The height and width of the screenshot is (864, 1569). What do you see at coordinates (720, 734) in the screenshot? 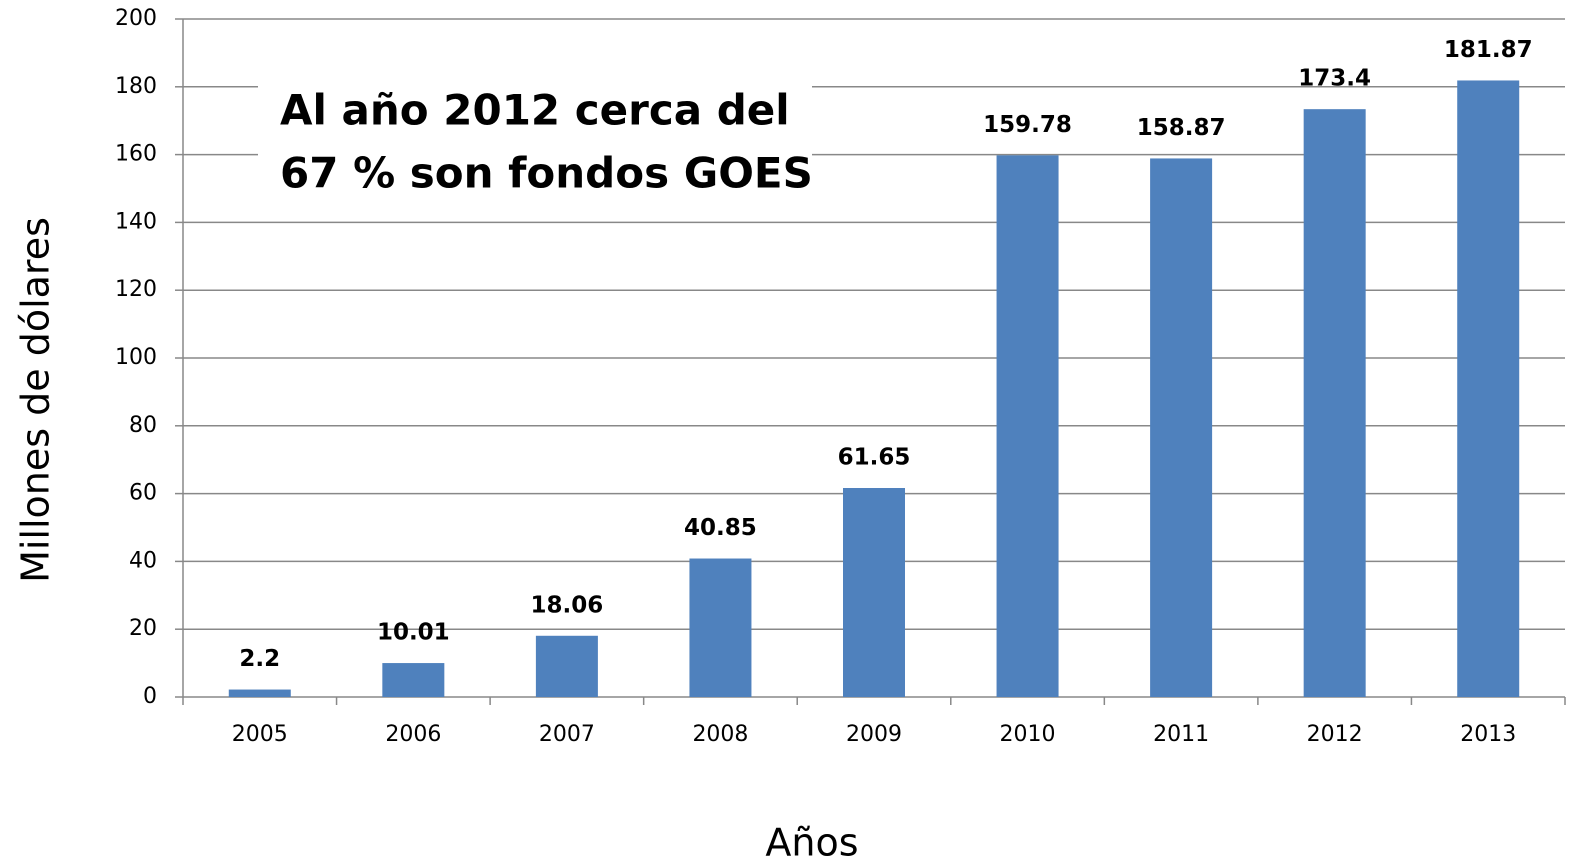
I see `x-tick-label: 2008` at bounding box center [720, 734].